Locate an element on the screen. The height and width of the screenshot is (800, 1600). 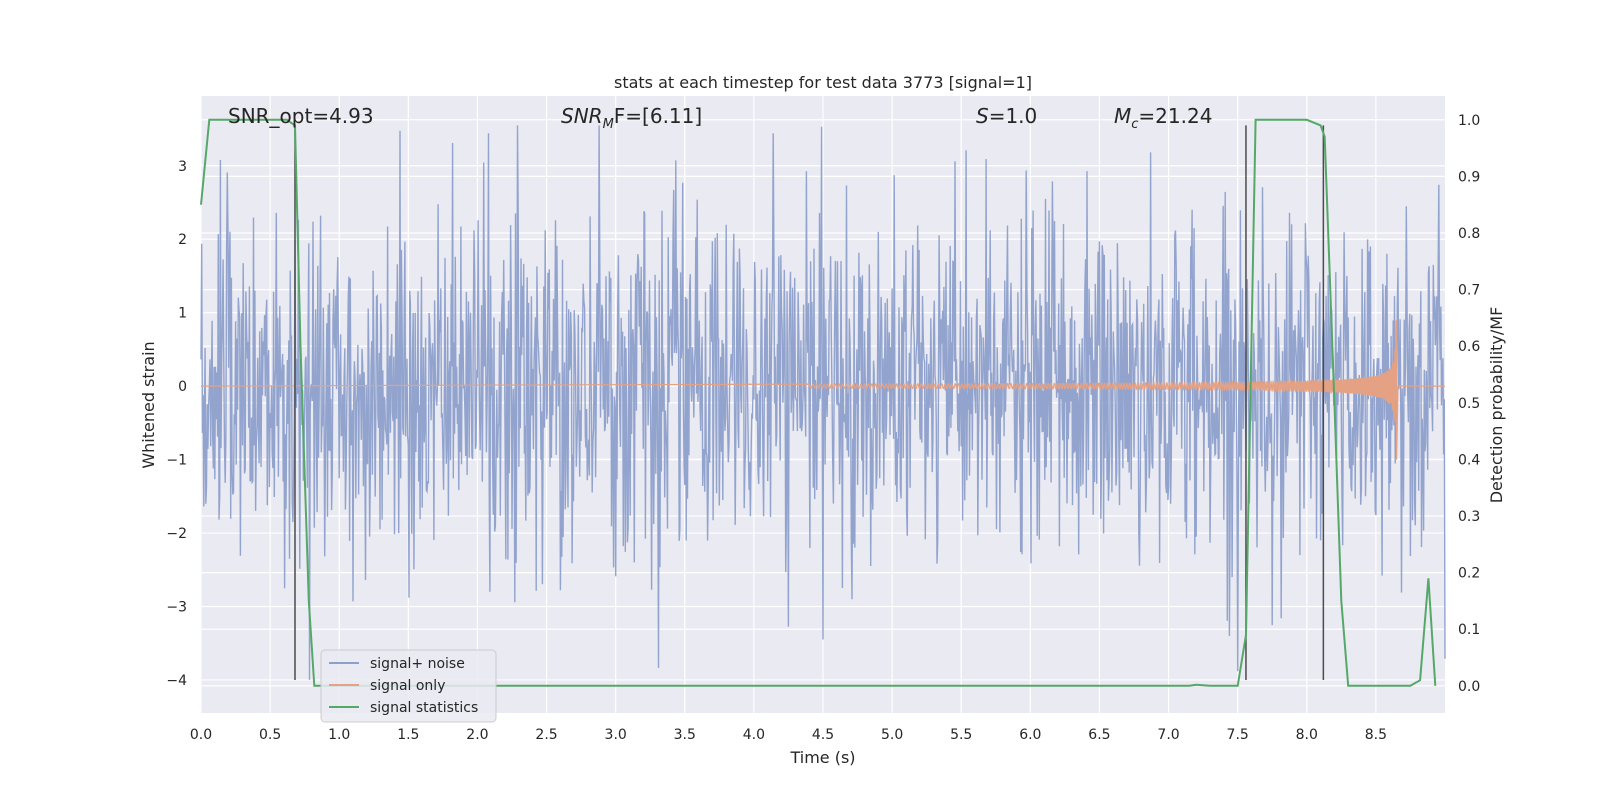
s-label: S is located at coordinates (982, 116).